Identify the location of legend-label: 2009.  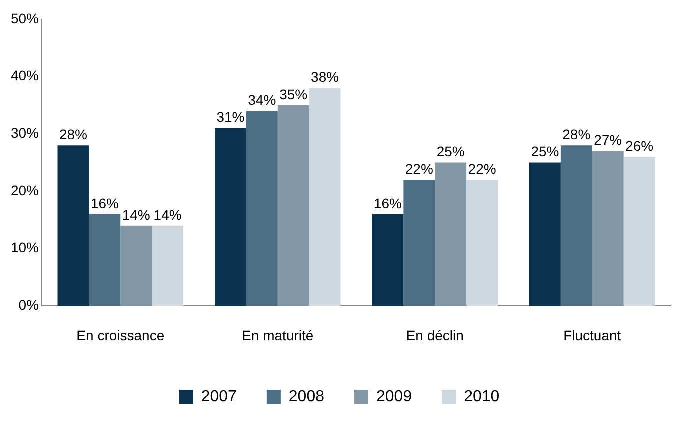
(394, 397).